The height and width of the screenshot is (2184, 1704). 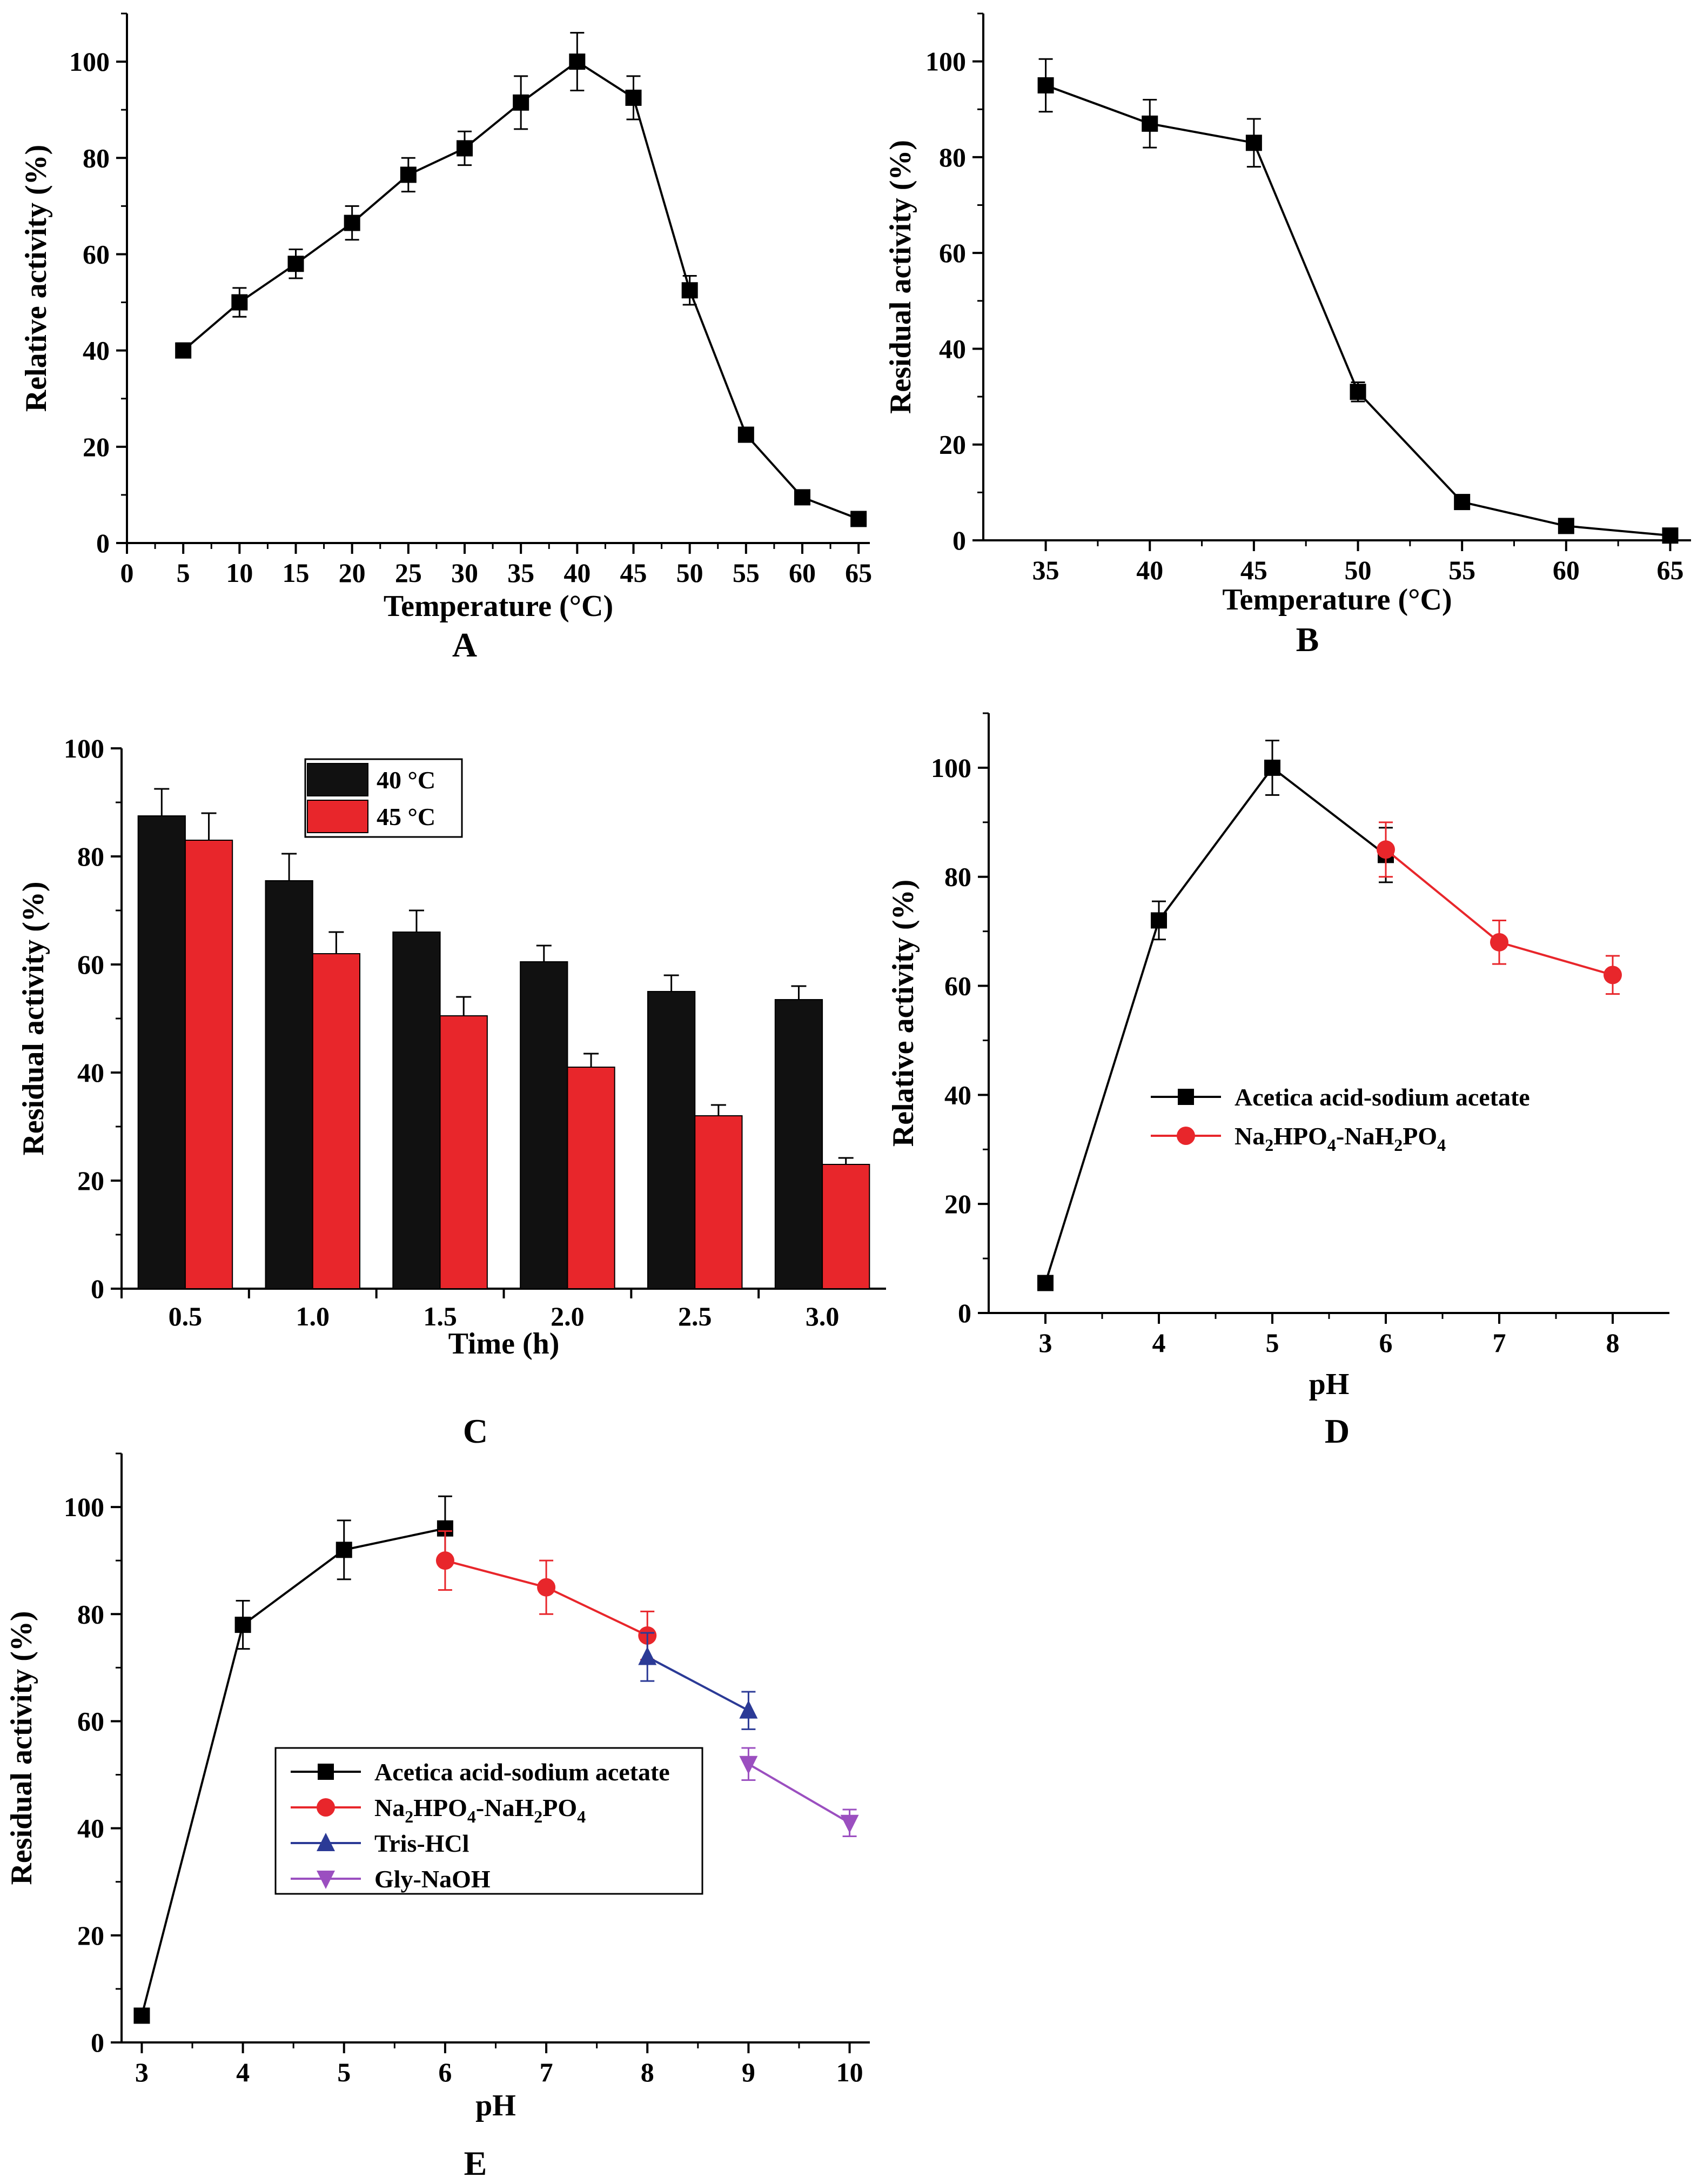 What do you see at coordinates (504, 1038) in the screenshot?
I see `plot-area-C` at bounding box center [504, 1038].